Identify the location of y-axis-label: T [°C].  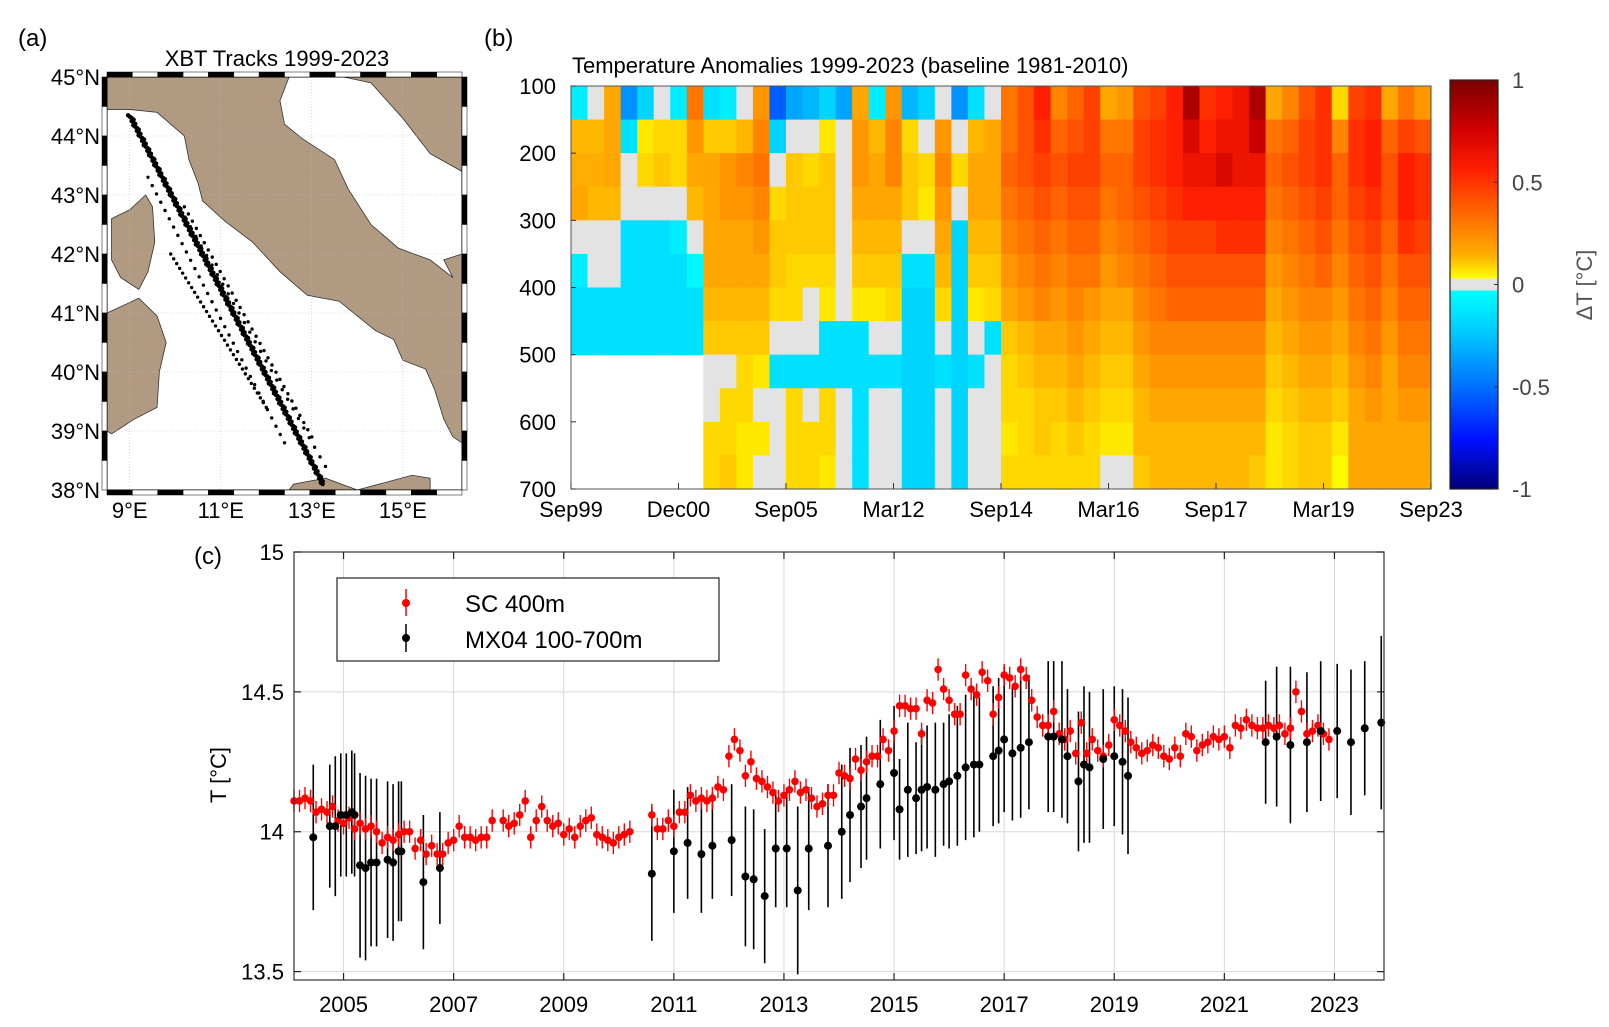
(218, 775).